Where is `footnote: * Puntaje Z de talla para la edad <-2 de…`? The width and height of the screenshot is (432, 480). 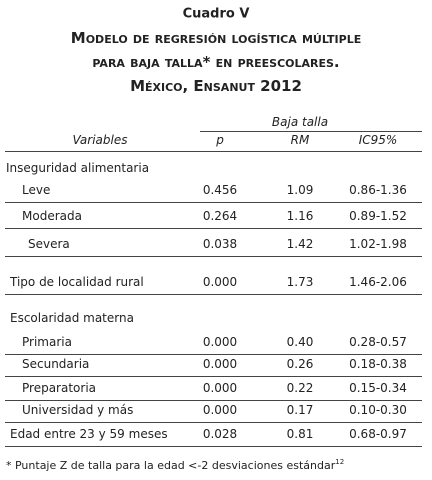 footnote: * Puntaje Z de talla para la edad <-2 de… is located at coordinates (175, 465).